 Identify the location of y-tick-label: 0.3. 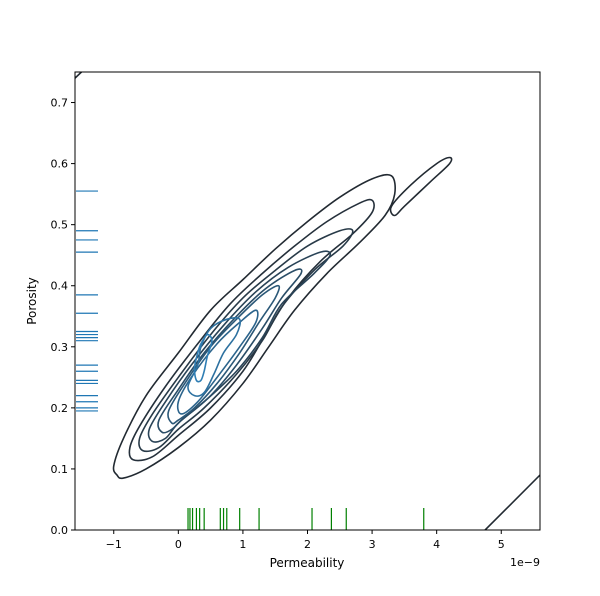
(60, 347).